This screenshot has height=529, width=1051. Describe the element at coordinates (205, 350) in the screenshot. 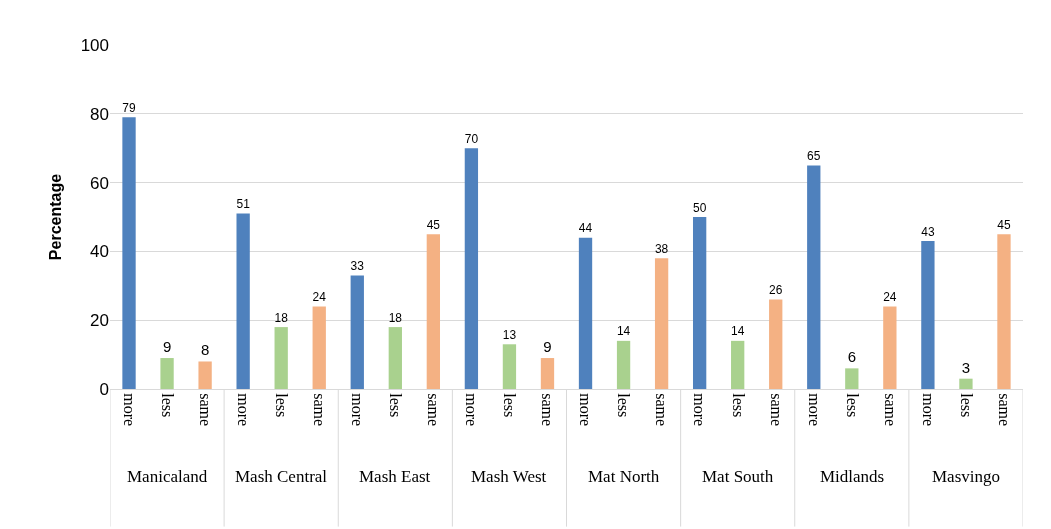

I see `data-label: 8` at that location.